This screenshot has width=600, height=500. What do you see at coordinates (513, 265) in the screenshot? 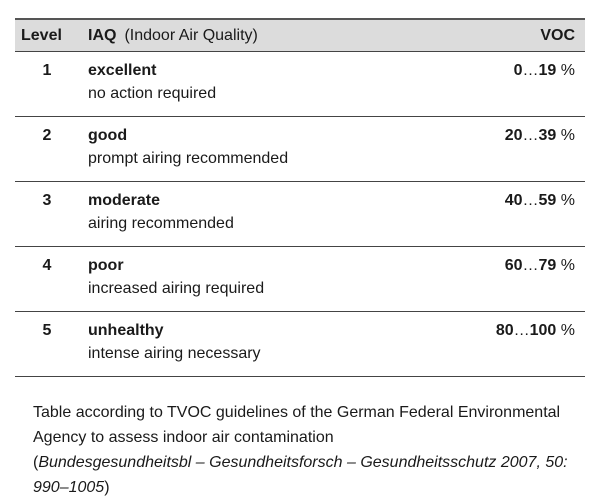
I see `voc-min: 60` at bounding box center [513, 265].